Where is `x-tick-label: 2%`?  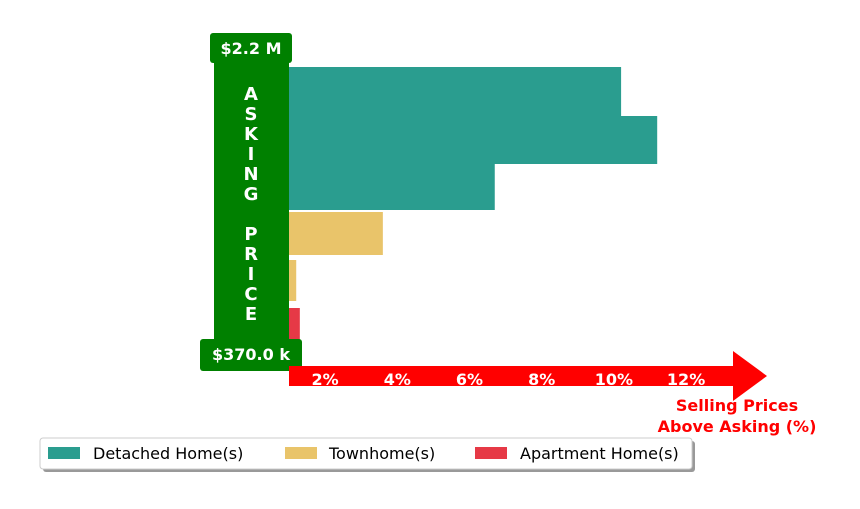
x-tick-label: 2% is located at coordinates (325, 379).